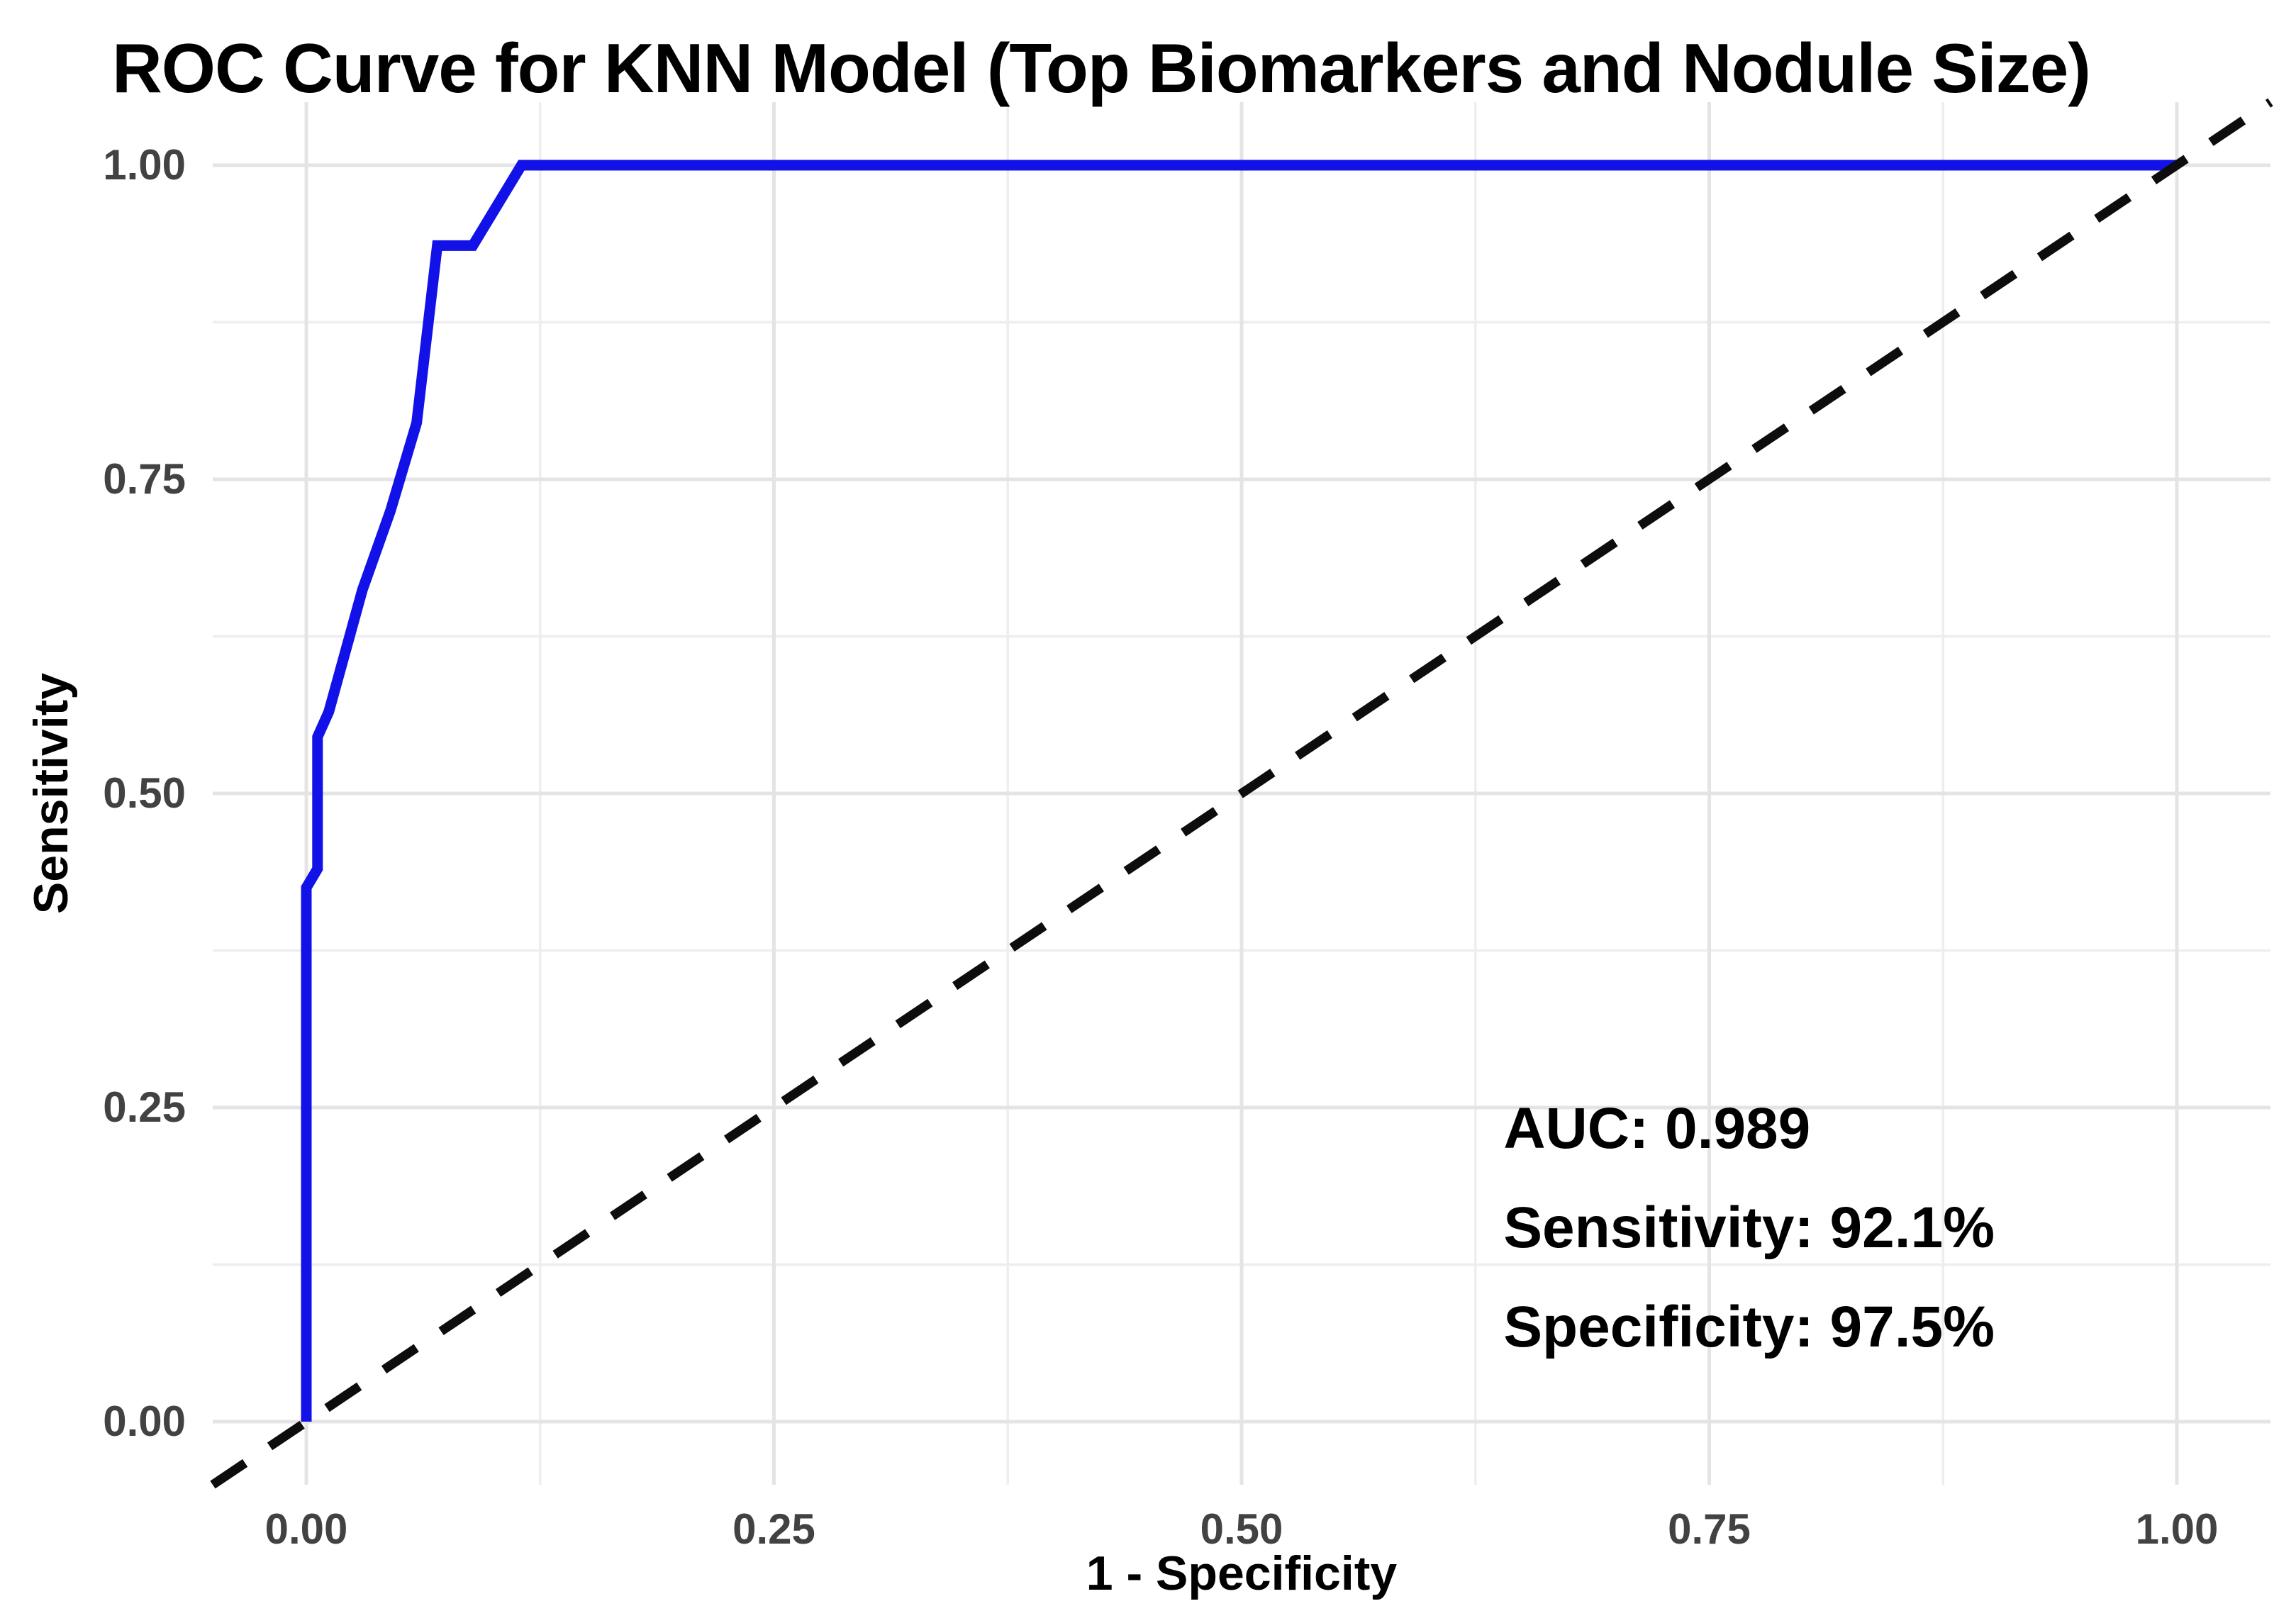  I want to click on annotation-line: AUC: 0.989, so click(1657, 1128).